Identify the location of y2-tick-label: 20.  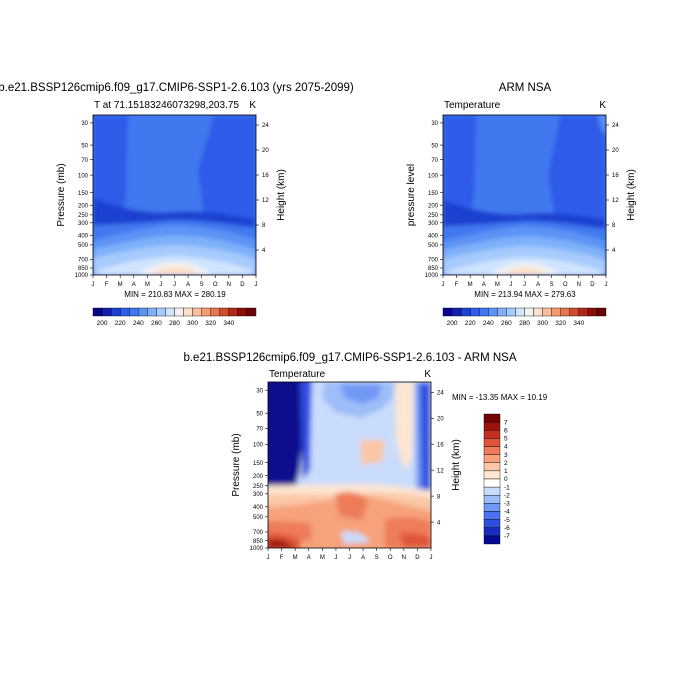
(265, 151).